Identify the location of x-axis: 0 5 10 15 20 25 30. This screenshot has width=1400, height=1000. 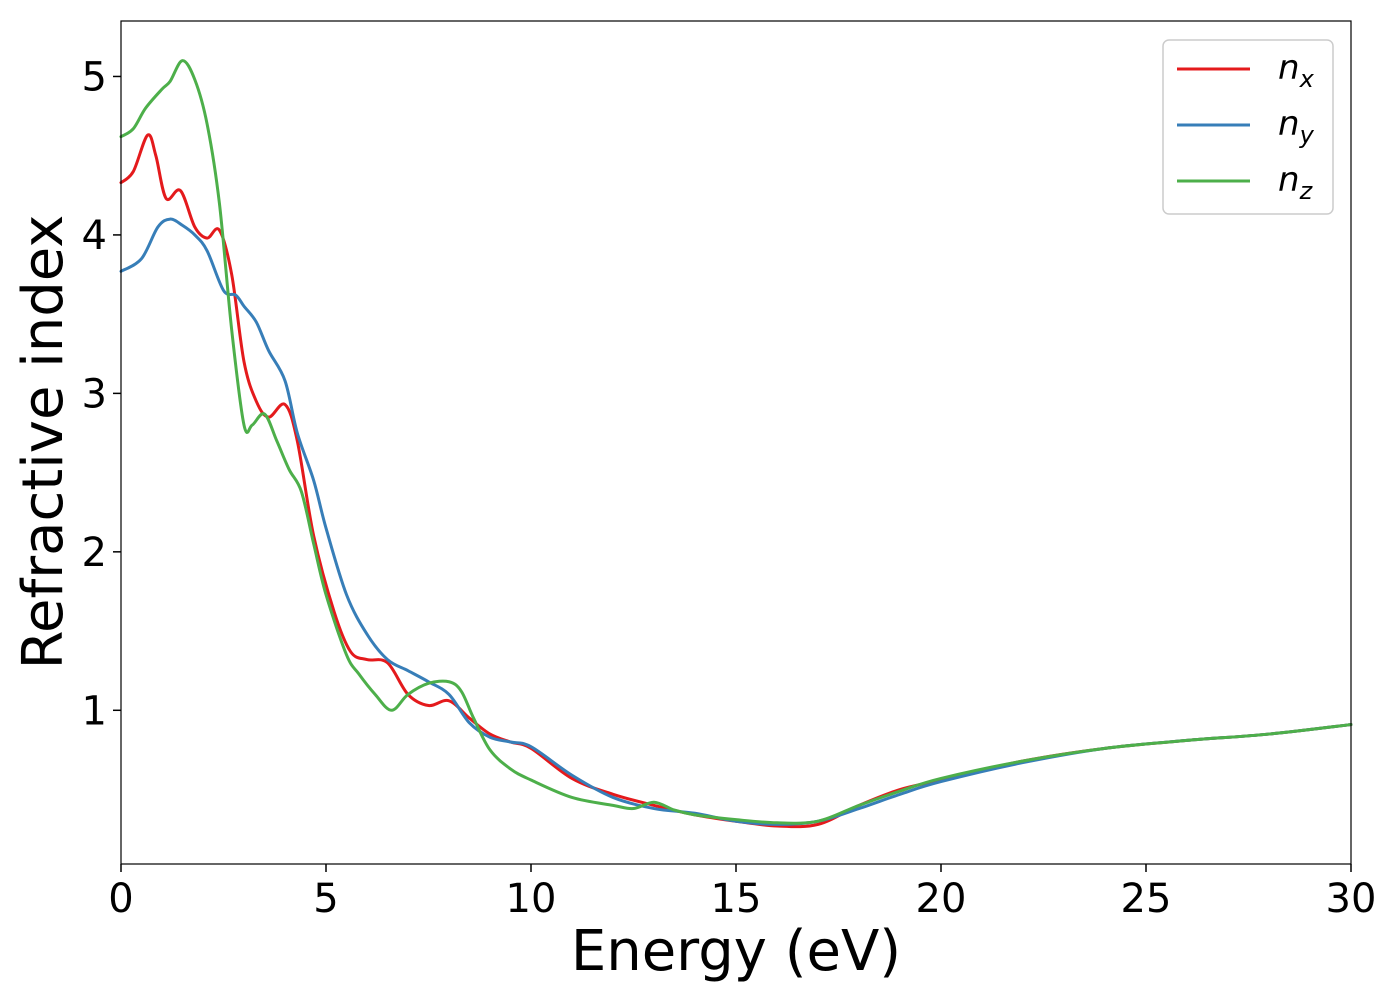
(742, 893).